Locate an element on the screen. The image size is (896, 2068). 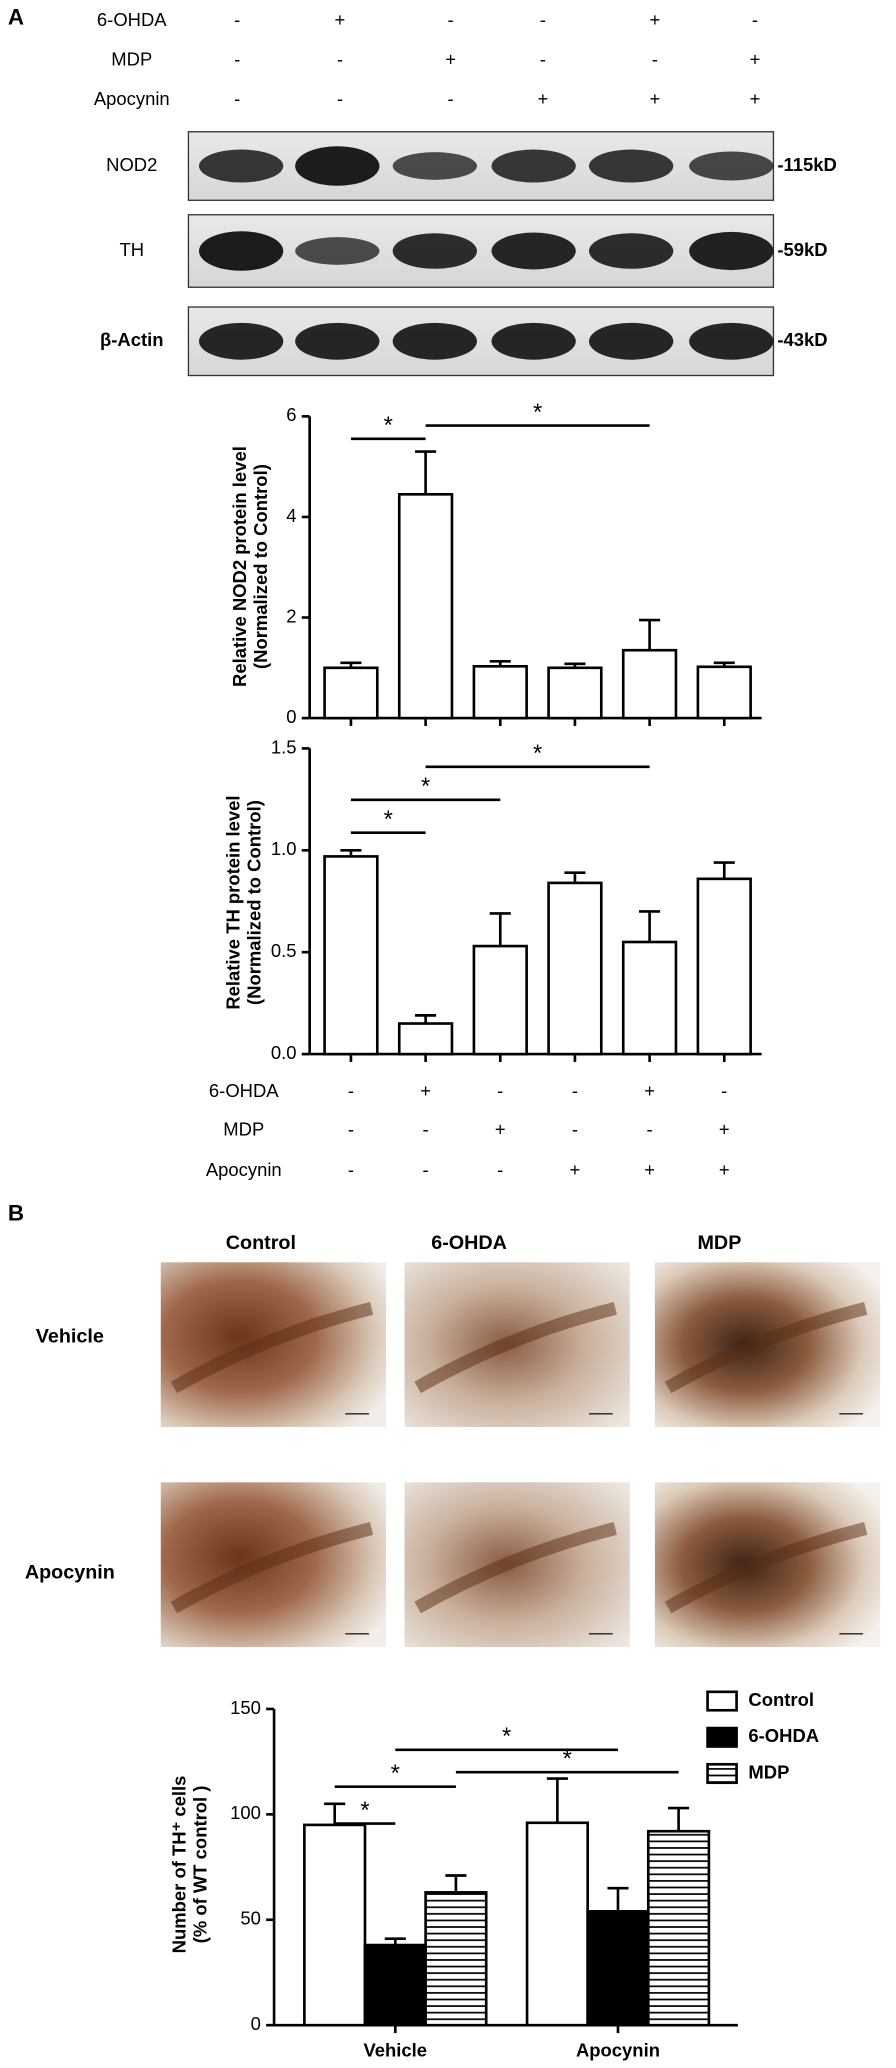
row-label: Vehicle is located at coordinates (70, 1337).